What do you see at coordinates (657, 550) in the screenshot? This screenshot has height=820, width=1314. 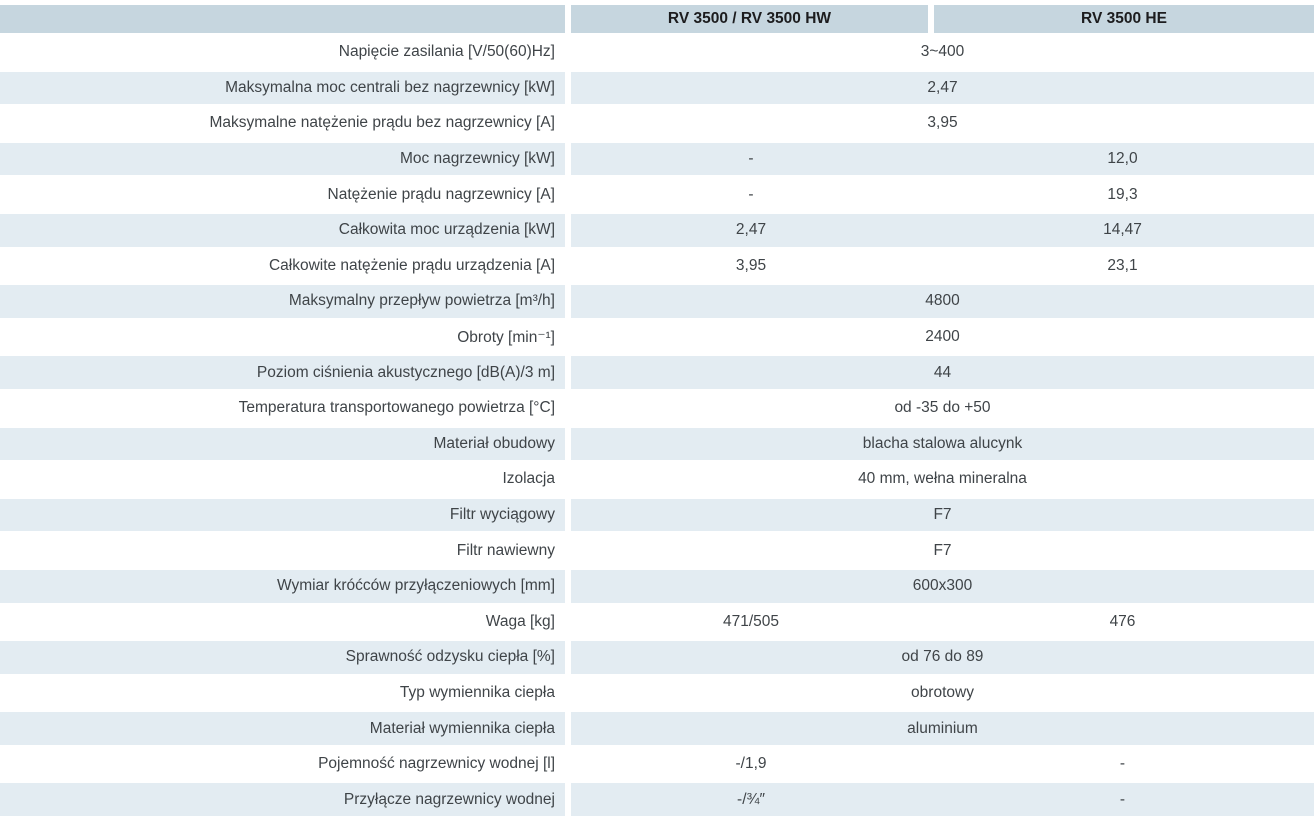 I see `table-row: Filtr nawiewny F7` at bounding box center [657, 550].